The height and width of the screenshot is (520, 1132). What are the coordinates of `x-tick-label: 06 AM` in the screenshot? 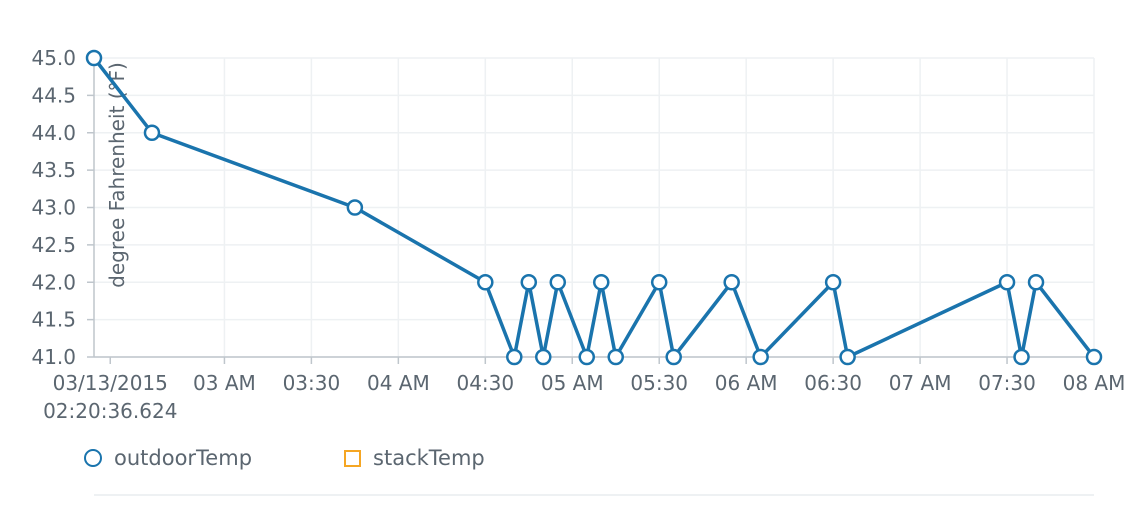 It's located at (746, 383).